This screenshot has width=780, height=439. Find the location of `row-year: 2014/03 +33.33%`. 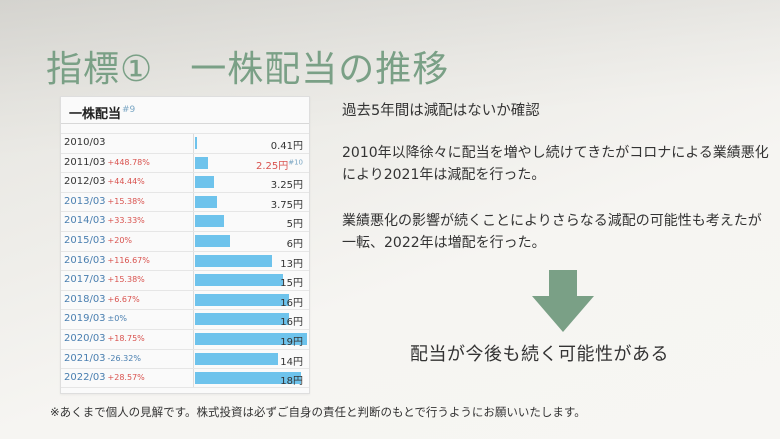

row-year: 2014/03 +33.33% is located at coordinates (104, 220).